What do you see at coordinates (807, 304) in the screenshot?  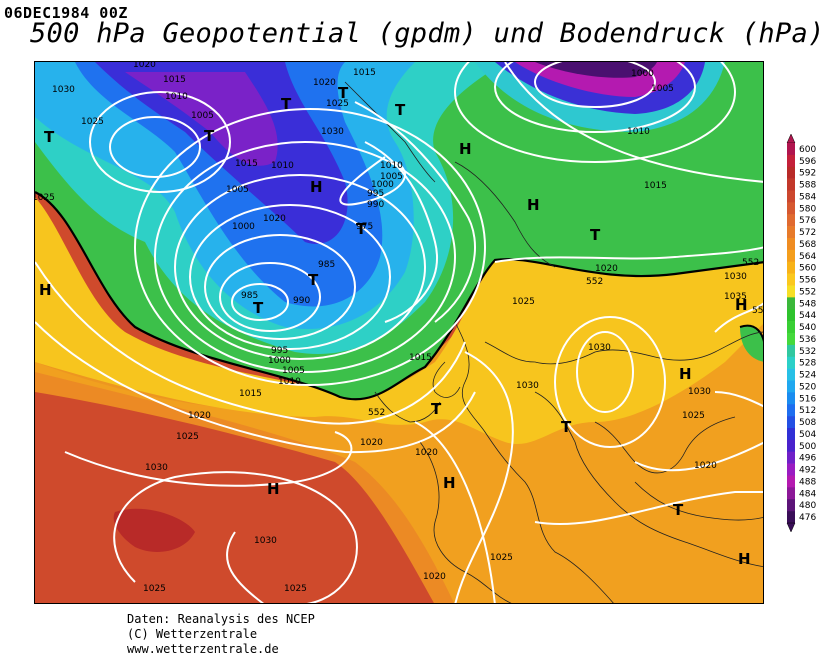 I see `colorbar-tick-label: 548` at bounding box center [807, 304].